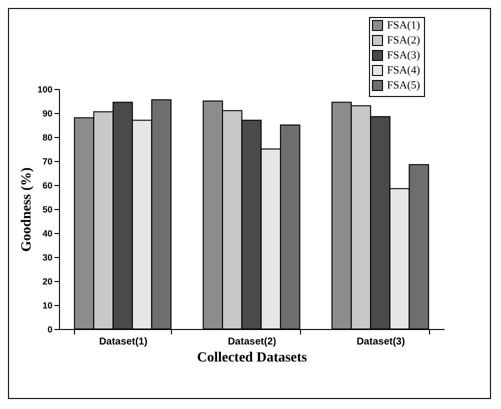 The height and width of the screenshot is (409, 501). I want to click on y-tick-label: 30, so click(47, 257).